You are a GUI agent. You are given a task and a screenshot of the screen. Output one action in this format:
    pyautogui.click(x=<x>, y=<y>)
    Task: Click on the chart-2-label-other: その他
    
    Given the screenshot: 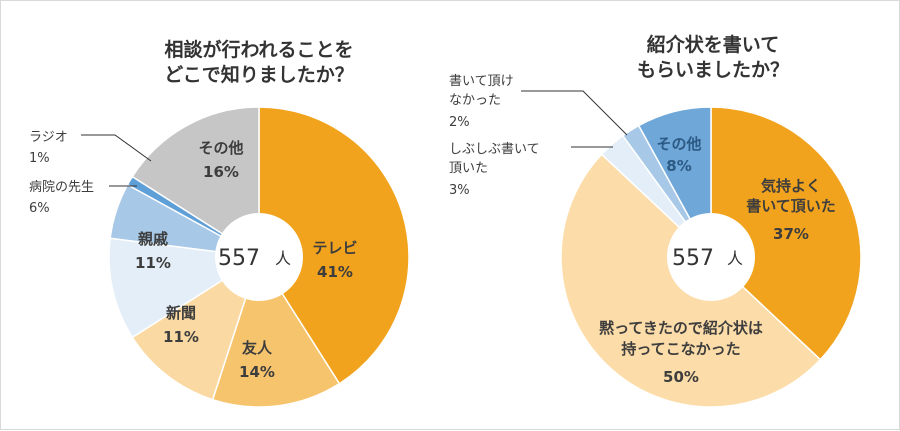 What is the action you would take?
    pyautogui.click(x=678, y=144)
    